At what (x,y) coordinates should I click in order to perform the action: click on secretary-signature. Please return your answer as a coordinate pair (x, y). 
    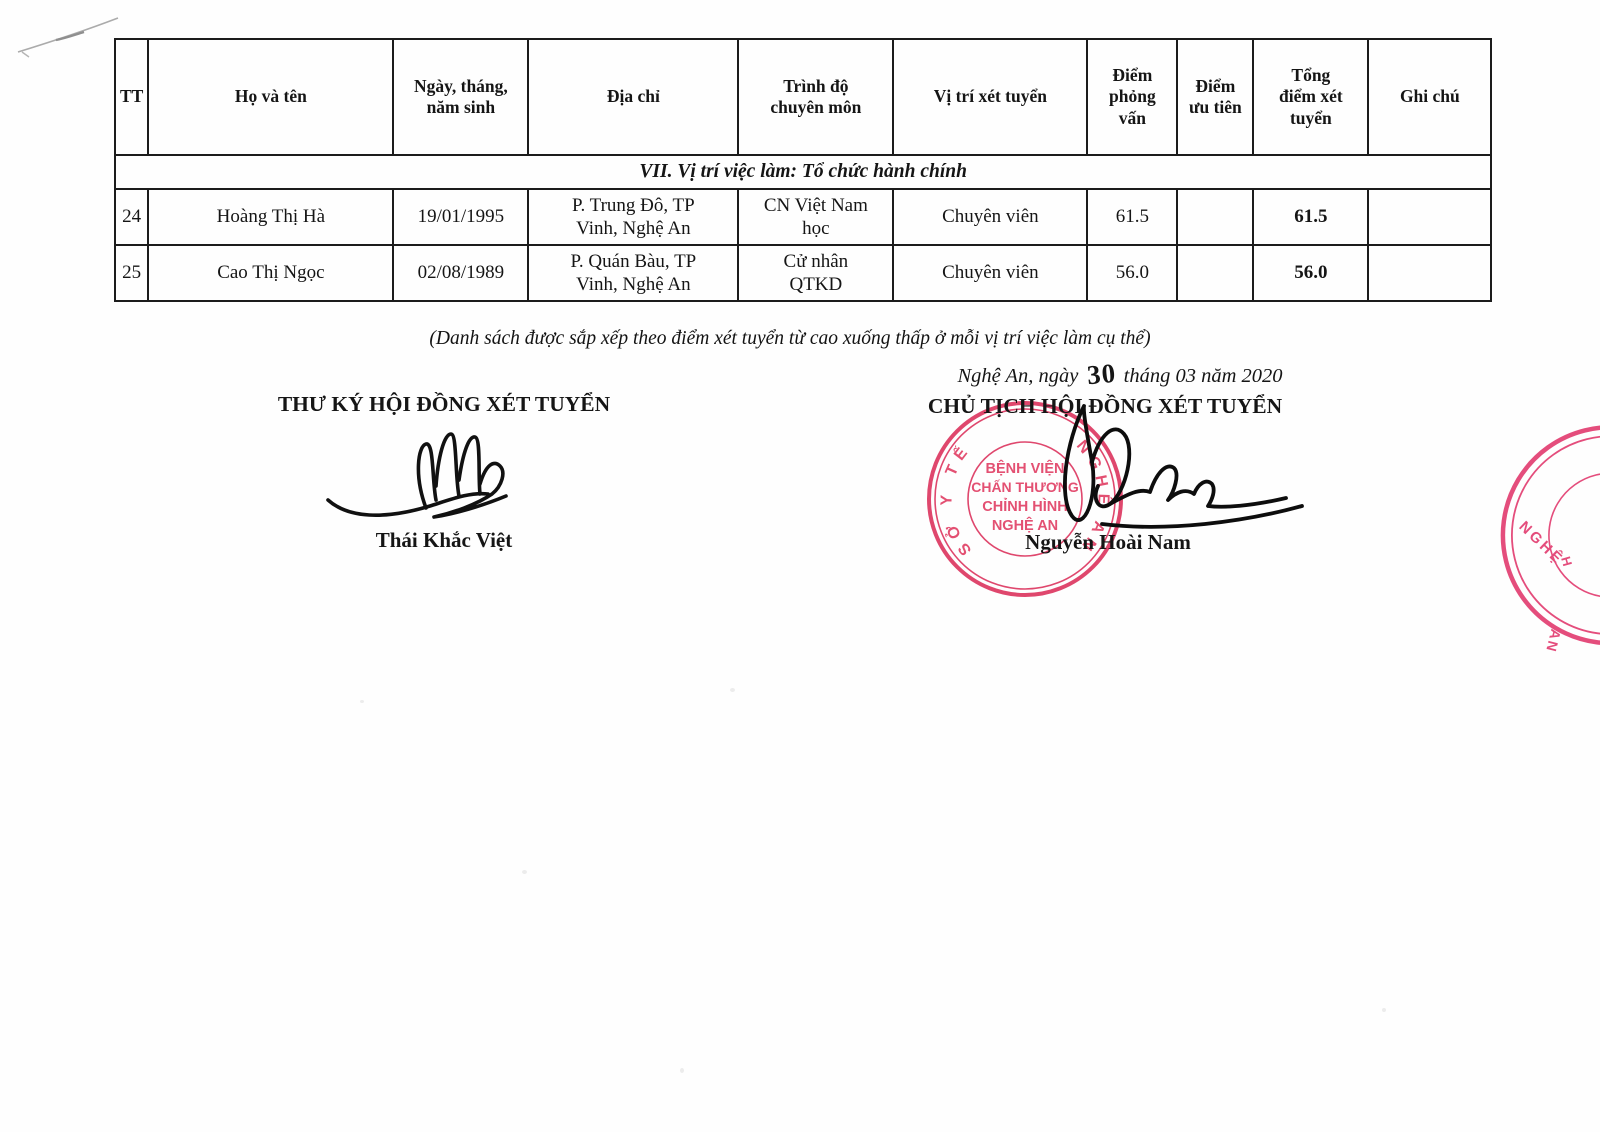
    Looking at the image, I should click on (417, 475).